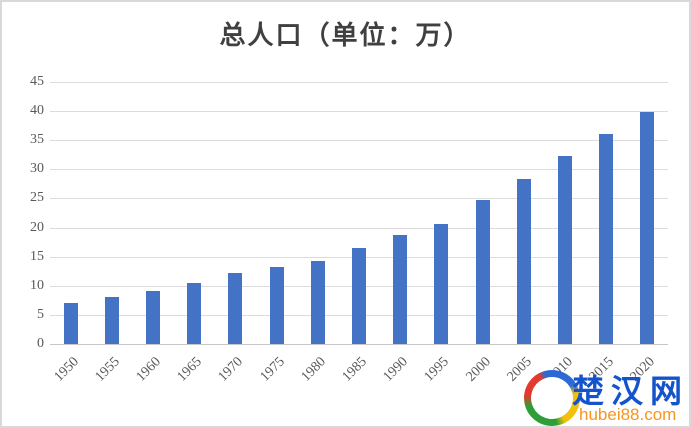 This screenshot has width=691, height=428. What do you see at coordinates (37, 285) in the screenshot?
I see `y-tick-label: 10` at bounding box center [37, 285].